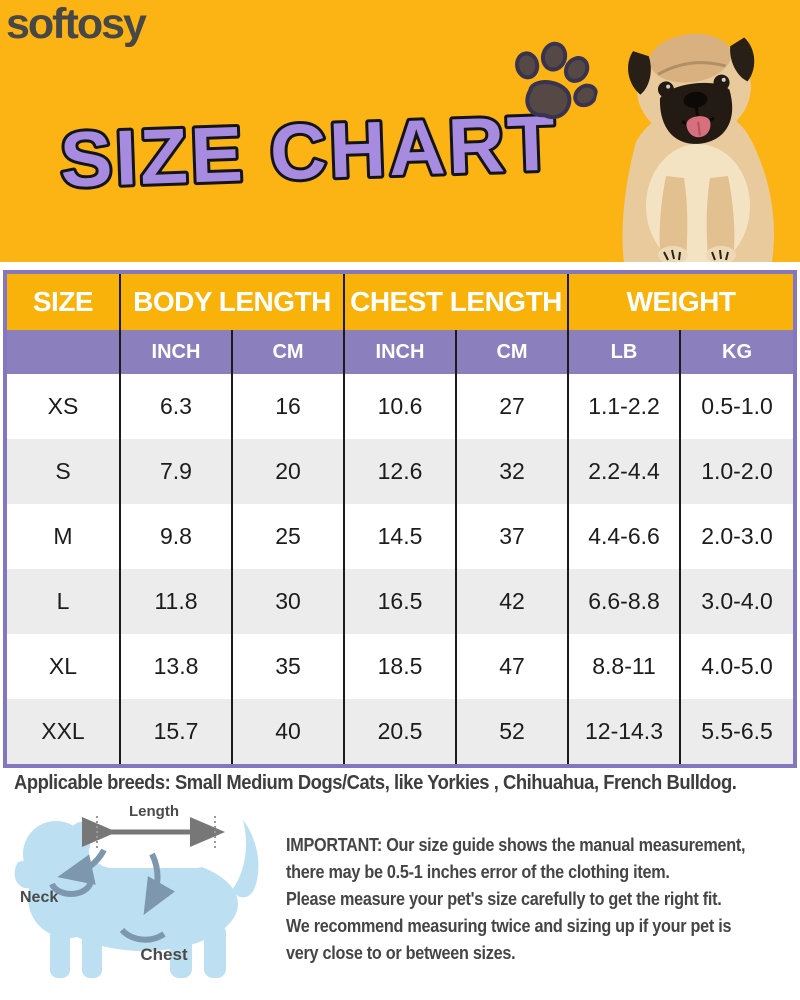 This screenshot has height=1000, width=800. I want to click on unit-header: LB, so click(625, 352).